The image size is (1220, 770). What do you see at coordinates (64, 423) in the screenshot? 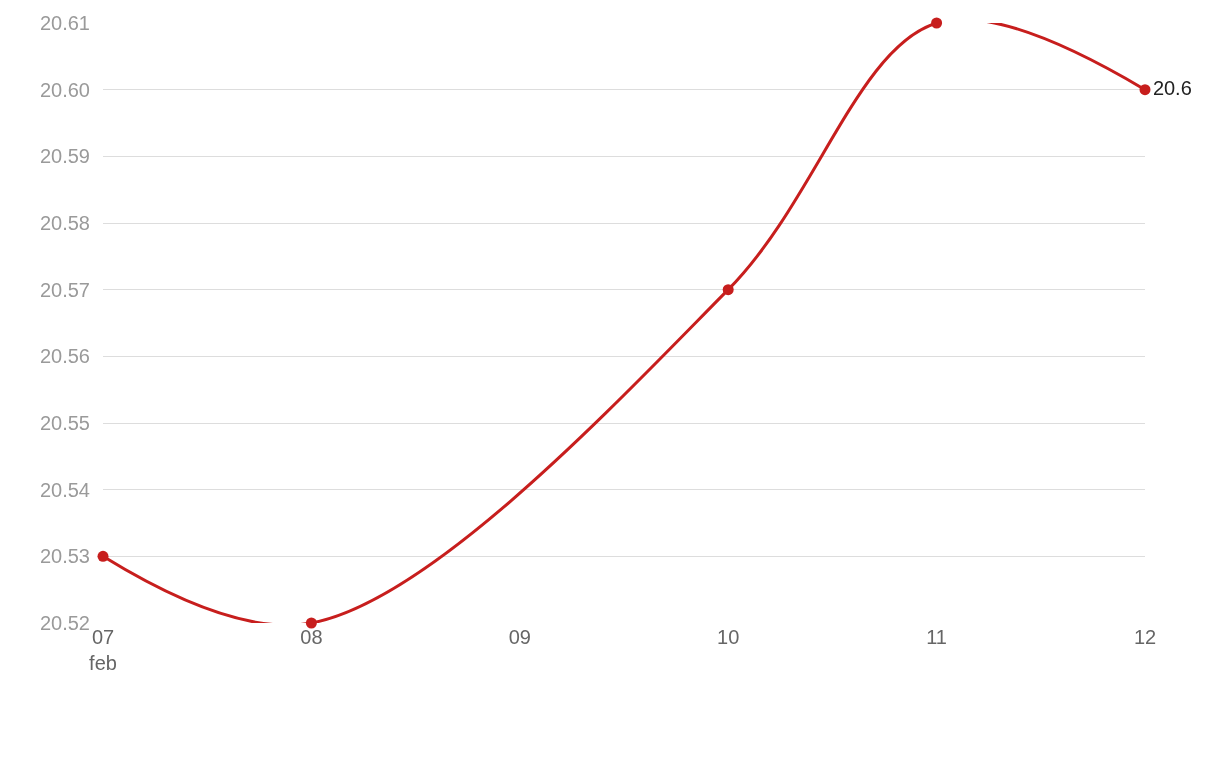
I see `y-tick-label: 20.55` at bounding box center [64, 423].